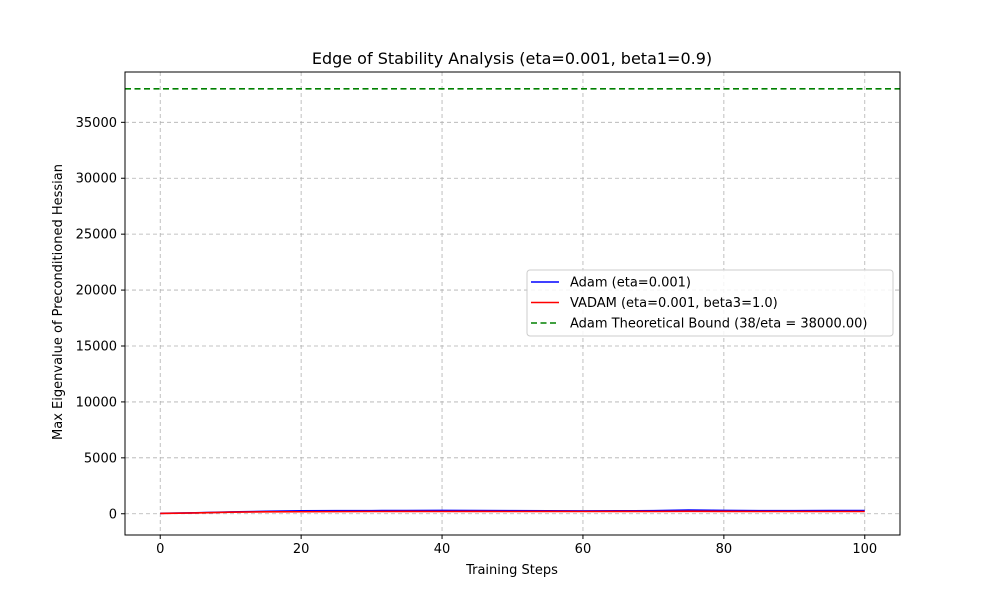 This screenshot has height=600, width=1000. I want to click on y-tick-label: 25000, so click(96, 235).